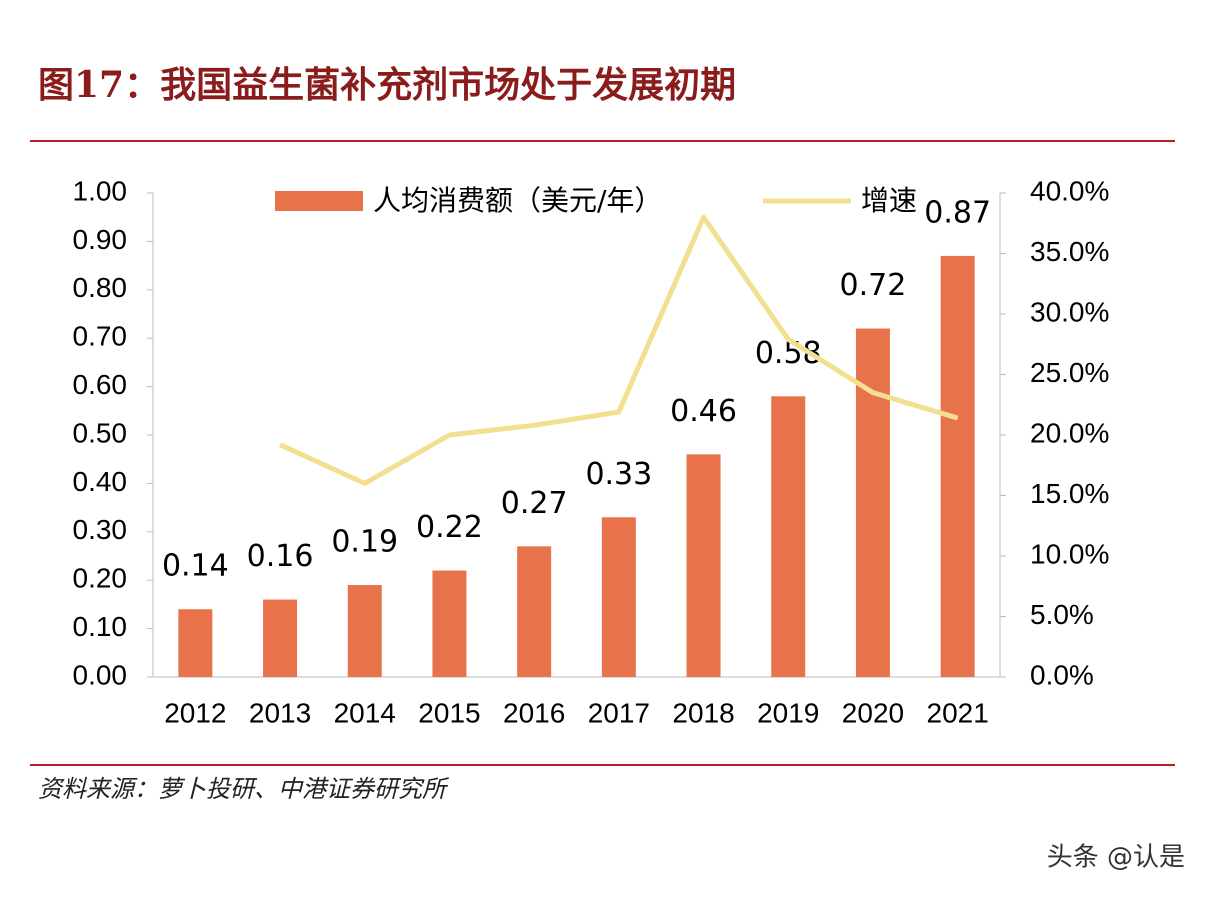 The height and width of the screenshot is (902, 1212). What do you see at coordinates (873, 712) in the screenshot?
I see `x-tick-label: 2020` at bounding box center [873, 712].